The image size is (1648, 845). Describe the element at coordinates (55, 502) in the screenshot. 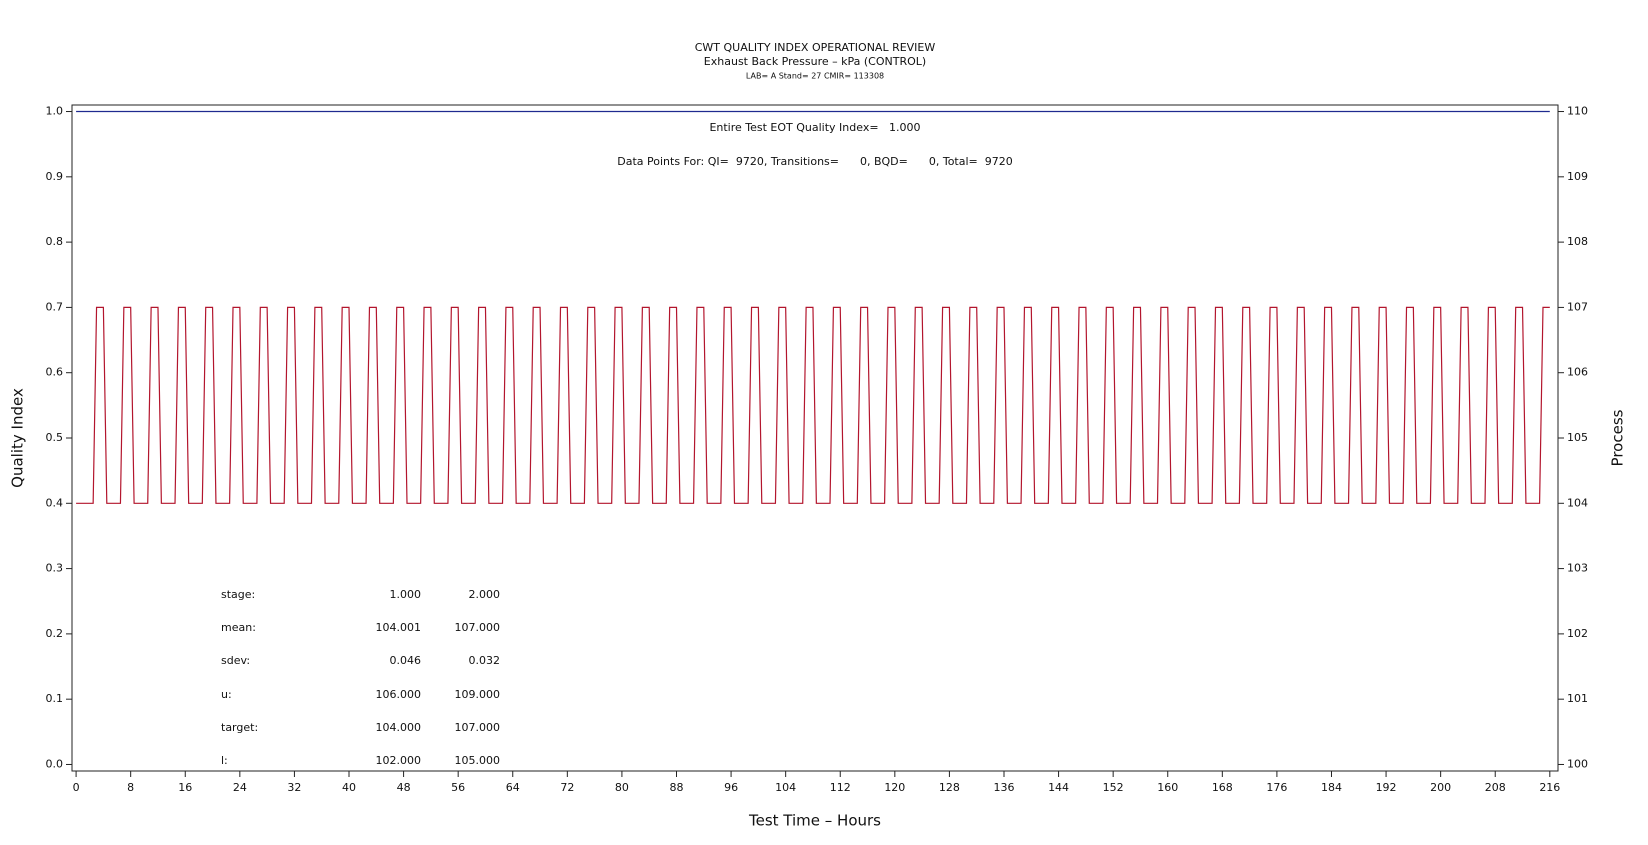

I see `y-tick-label: 0.4` at that location.